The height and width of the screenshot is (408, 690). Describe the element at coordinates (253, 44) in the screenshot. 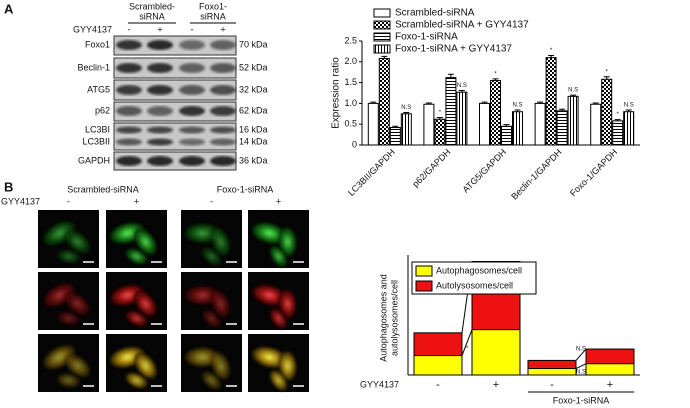

I see `size-label: 70 kDa` at that location.